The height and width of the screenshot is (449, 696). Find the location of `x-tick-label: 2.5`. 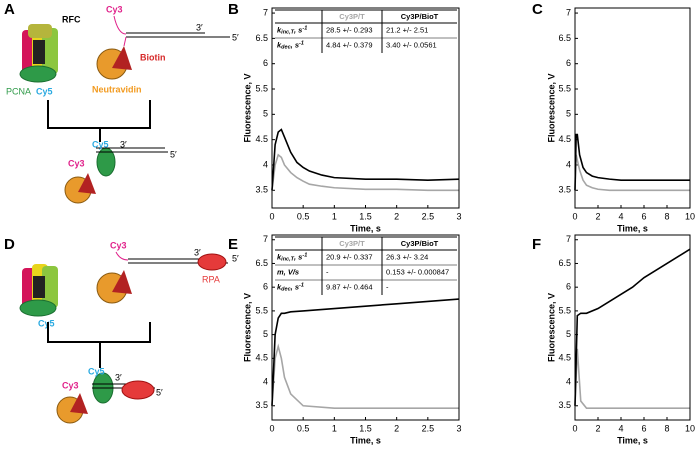

x-tick-label: 2.5 is located at coordinates (428, 428).